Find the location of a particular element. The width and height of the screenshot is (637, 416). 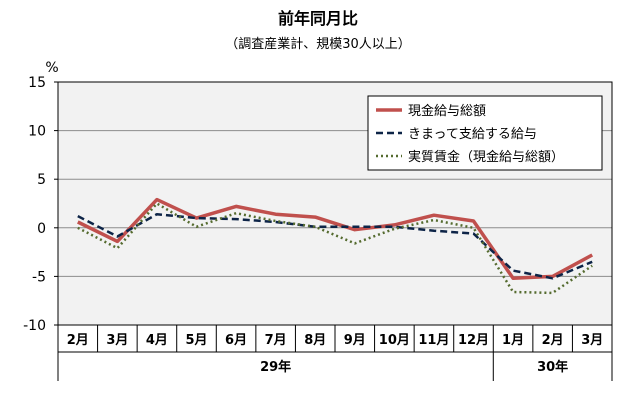

y-axis-unit-label: % is located at coordinates (51, 68).